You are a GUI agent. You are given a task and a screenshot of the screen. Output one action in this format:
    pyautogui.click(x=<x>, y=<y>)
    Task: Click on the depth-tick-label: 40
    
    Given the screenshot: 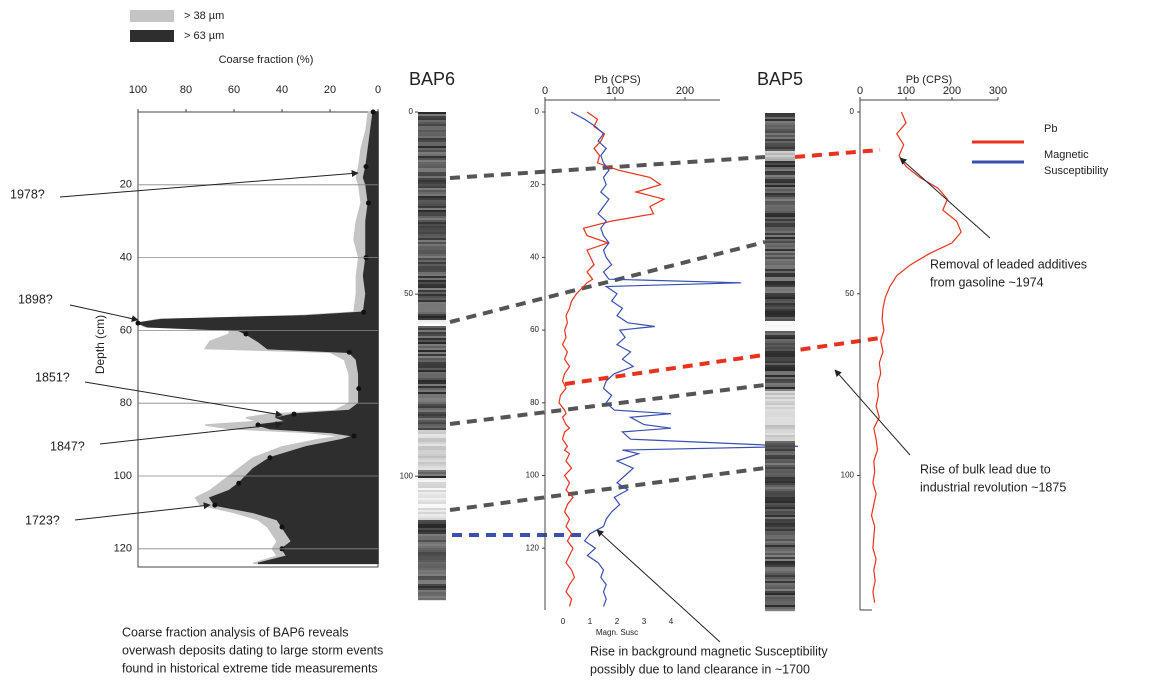 What is the action you would take?
    pyautogui.click(x=126, y=258)
    